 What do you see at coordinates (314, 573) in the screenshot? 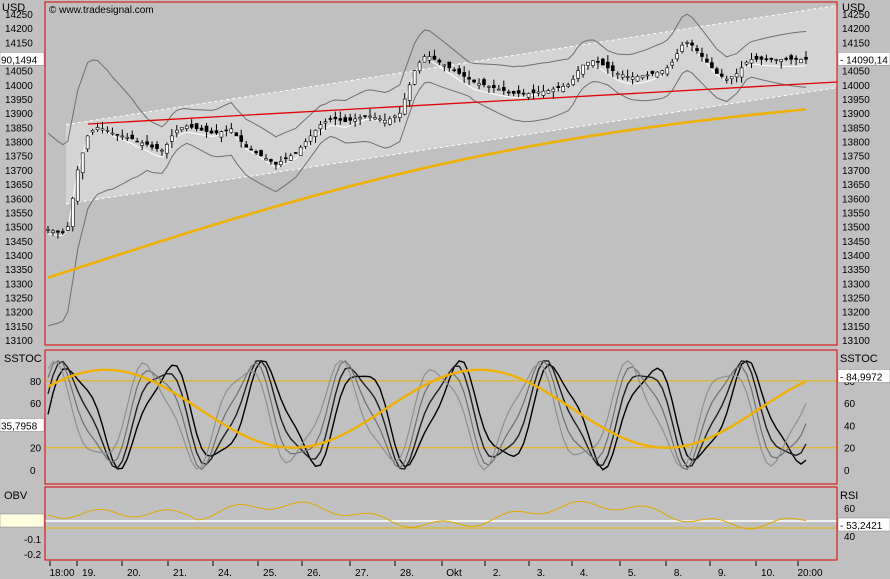
I see `xaxis-label: 26.` at bounding box center [314, 573].